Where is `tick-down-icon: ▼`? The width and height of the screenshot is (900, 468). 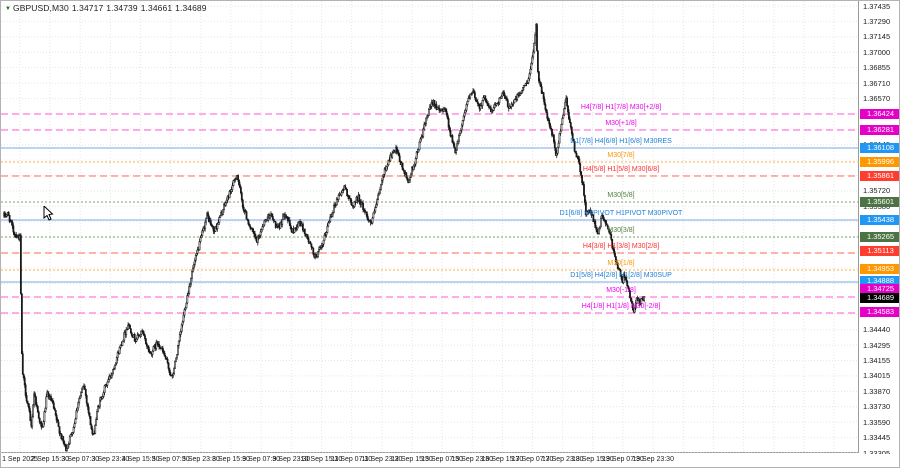 tick-down-icon: ▼ is located at coordinates (8, 9).